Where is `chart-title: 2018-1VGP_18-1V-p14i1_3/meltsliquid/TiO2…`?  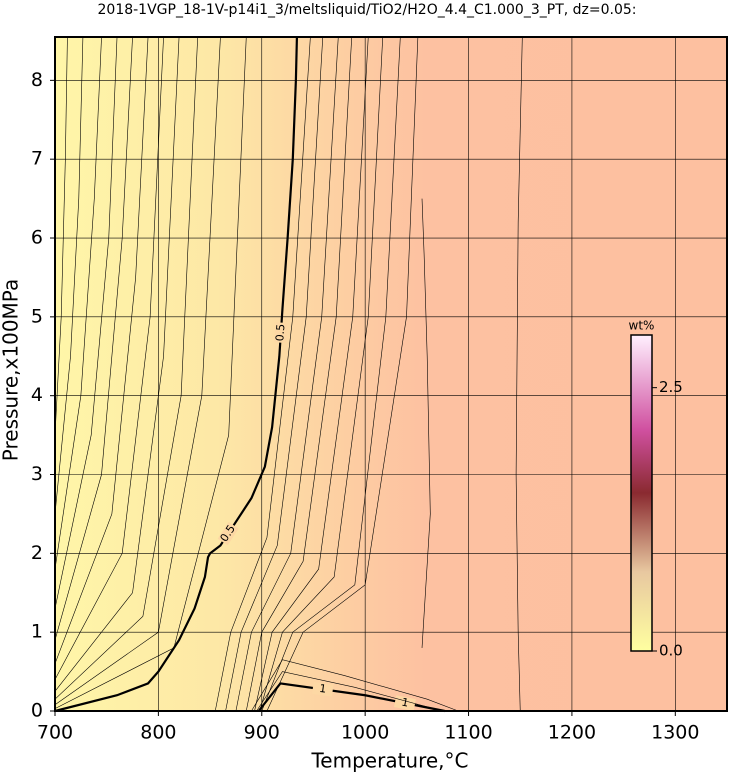 chart-title: 2018-1VGP_18-1V-p14i1_3/meltsliquid/TiO2… is located at coordinates (367, 10).